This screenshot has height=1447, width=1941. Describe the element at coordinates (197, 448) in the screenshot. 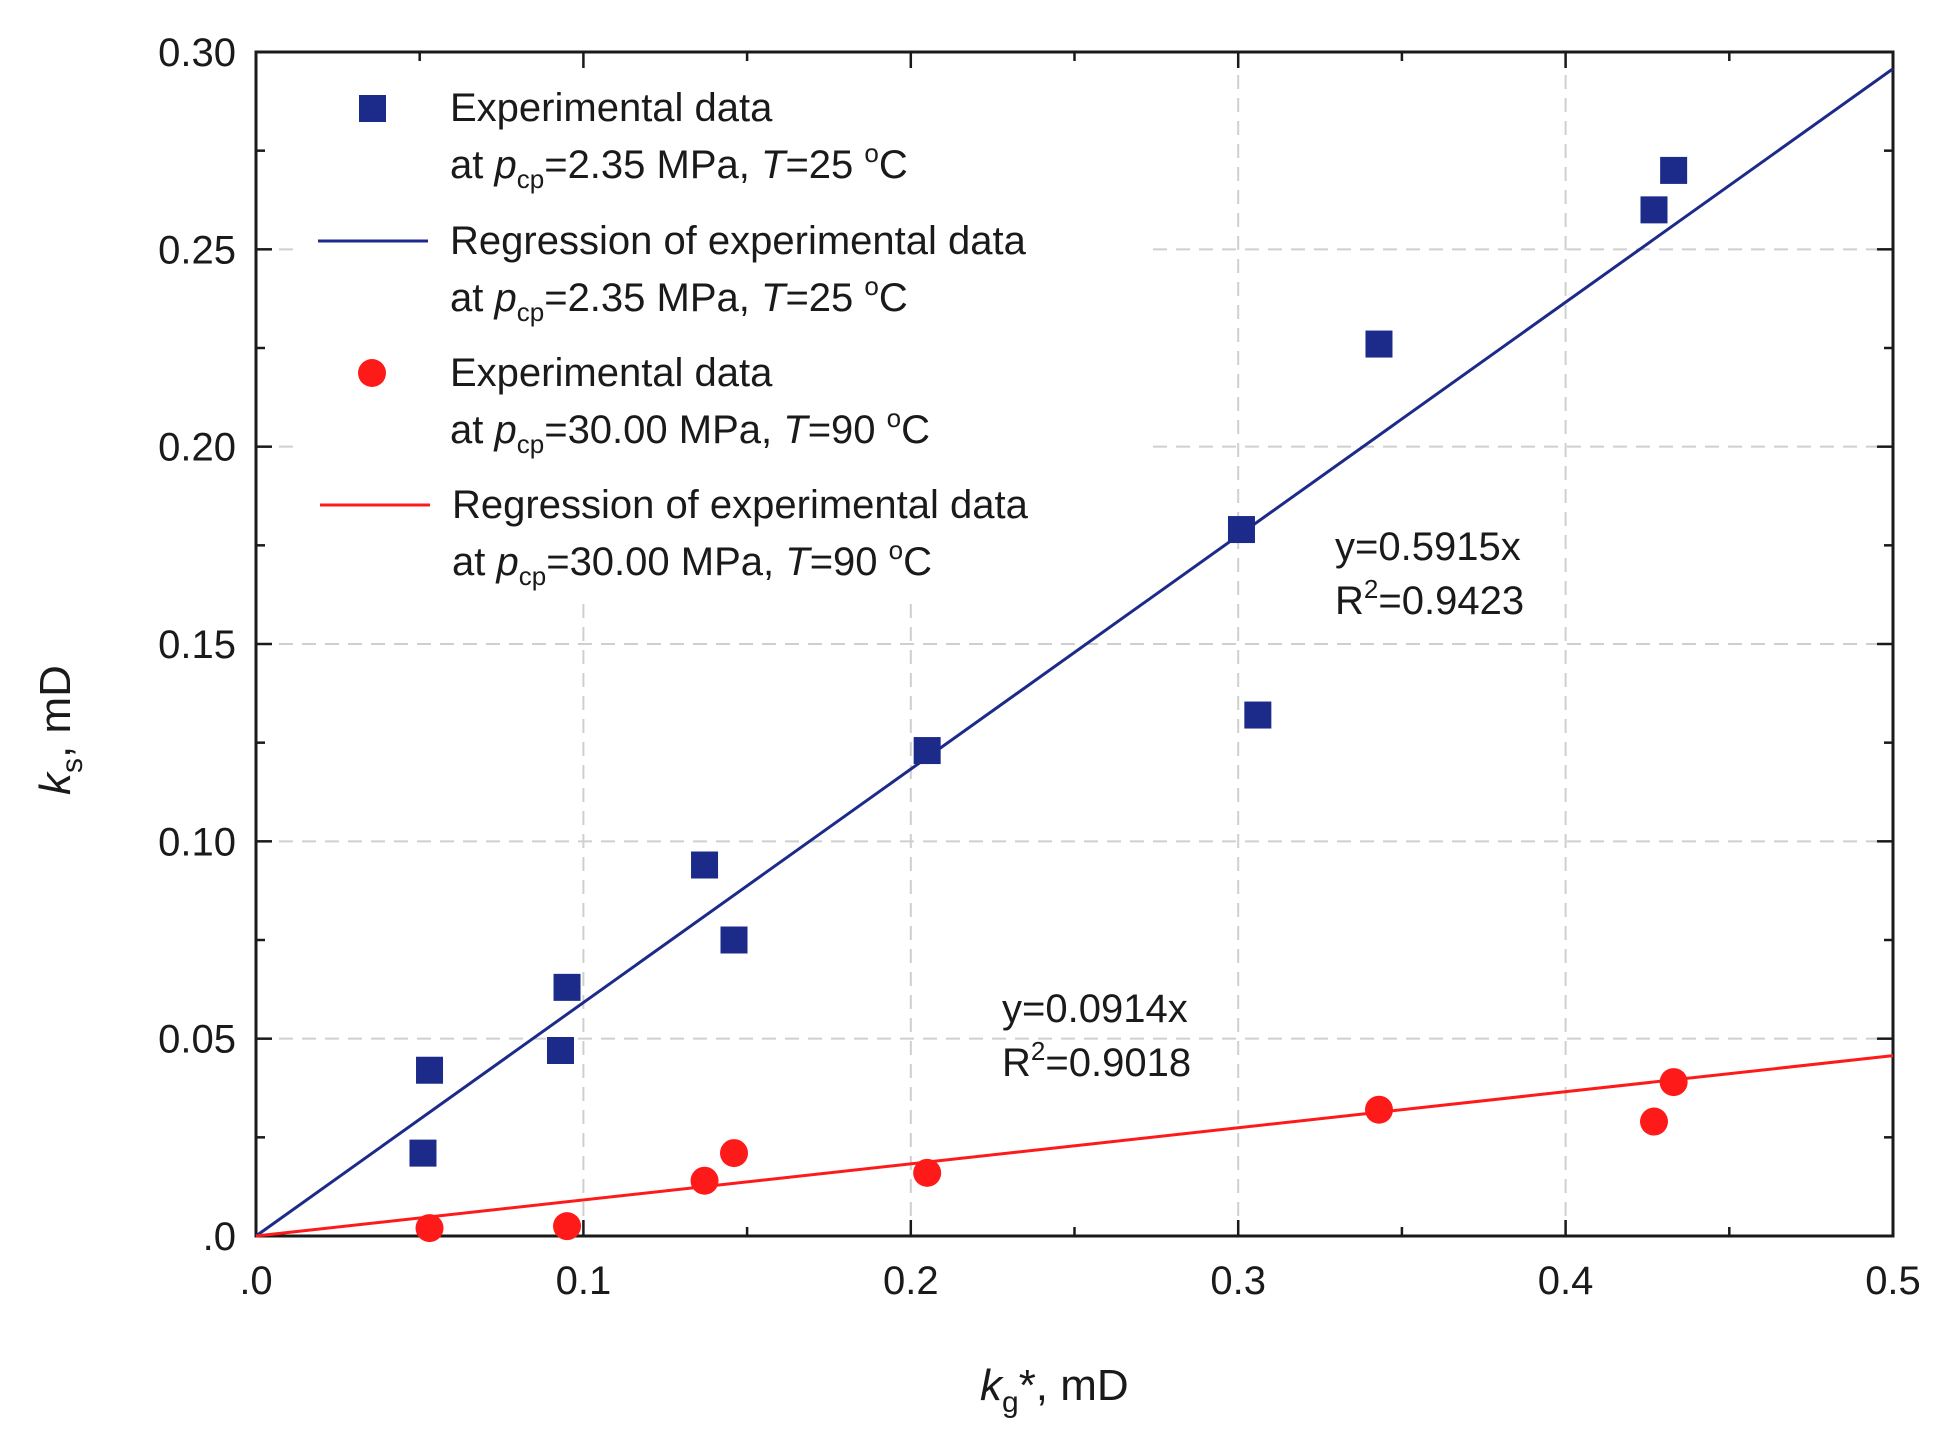

I see `y-tick-label: 0.20` at that location.